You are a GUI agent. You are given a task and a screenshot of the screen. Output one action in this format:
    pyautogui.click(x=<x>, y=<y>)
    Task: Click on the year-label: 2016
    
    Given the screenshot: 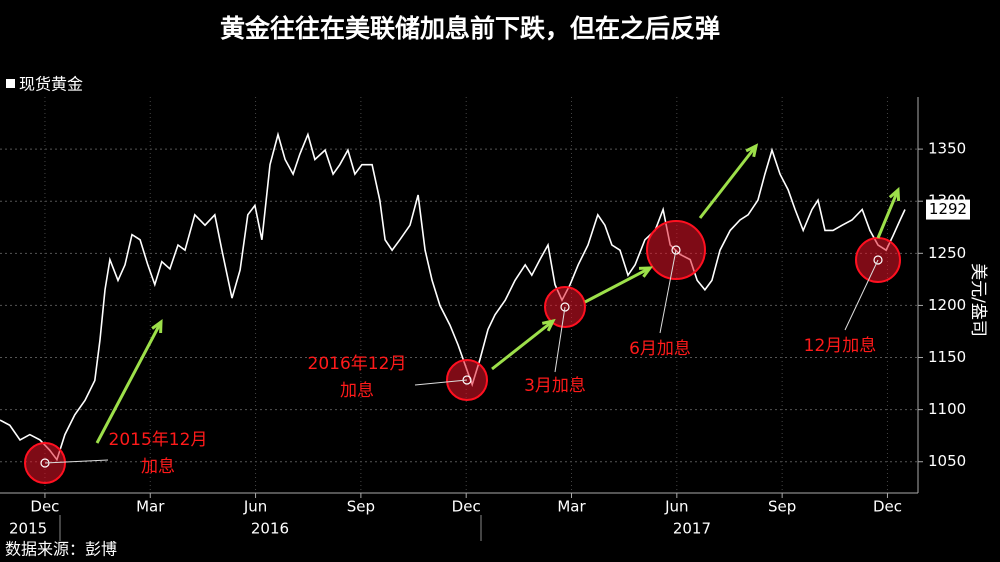 What is the action you would take?
    pyautogui.click(x=270, y=529)
    